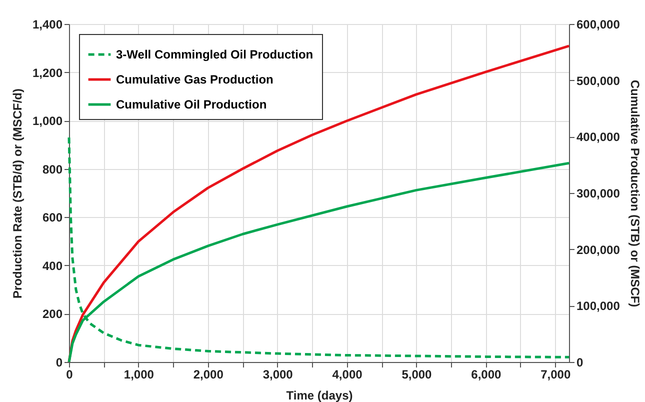  What do you see at coordinates (47, 121) in the screenshot?
I see `y-tick-label: 1,000` at bounding box center [47, 121].